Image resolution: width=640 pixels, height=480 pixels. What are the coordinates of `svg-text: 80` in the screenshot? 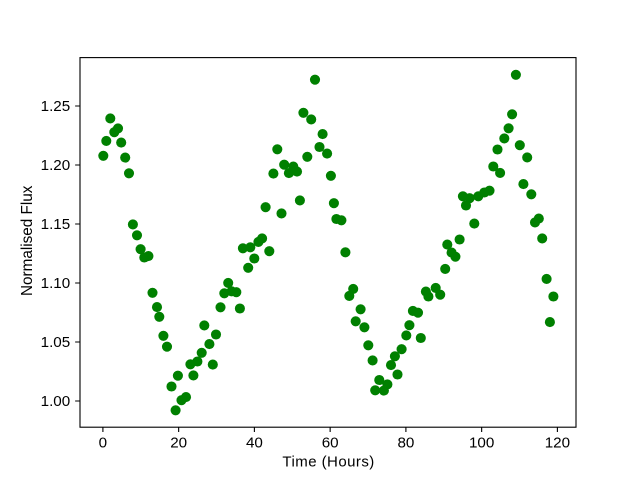 It's located at (405, 442).